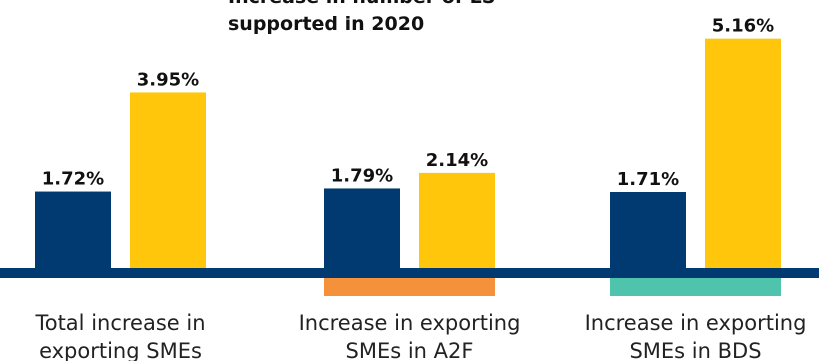 This screenshot has height=361, width=819. Describe the element at coordinates (409, 287) in the screenshot. I see `a2f-color-tag` at that location.